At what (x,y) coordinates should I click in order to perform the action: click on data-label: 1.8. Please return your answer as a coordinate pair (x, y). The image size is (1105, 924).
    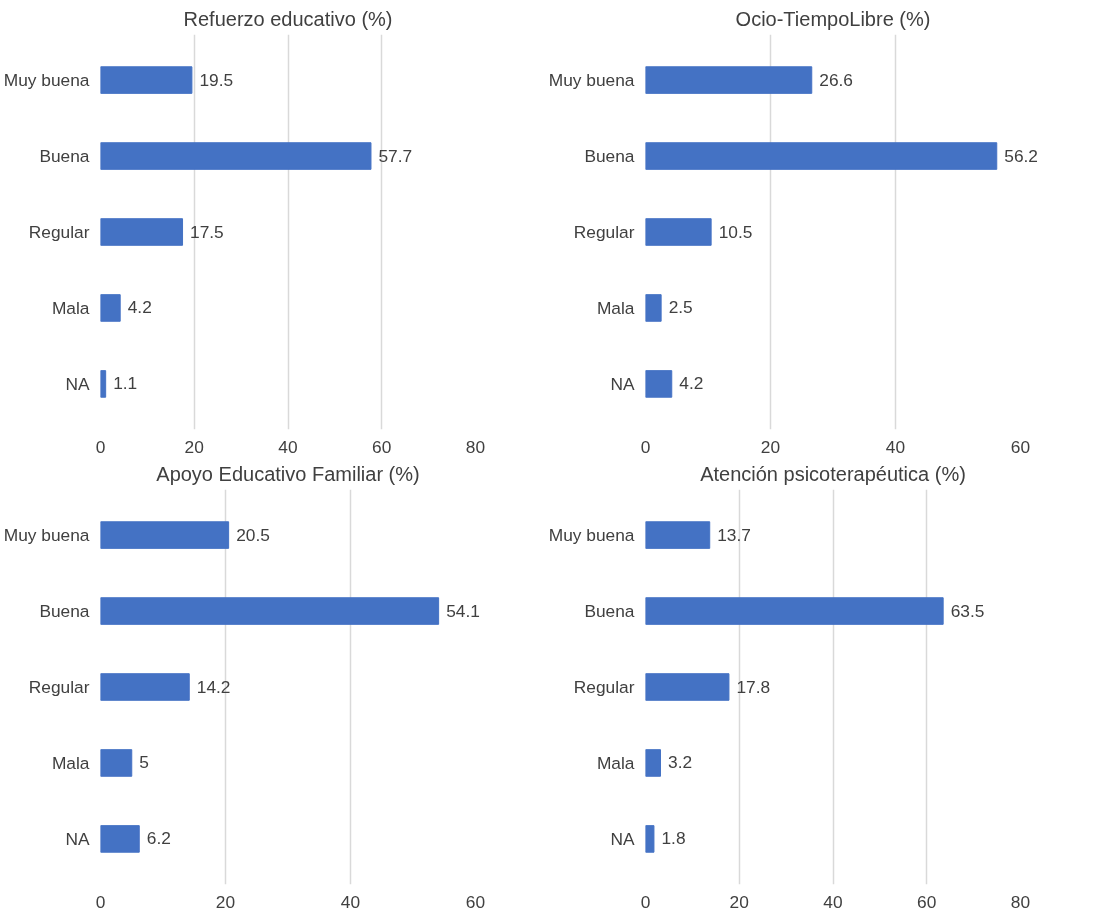
    Looking at the image, I should click on (673, 838).